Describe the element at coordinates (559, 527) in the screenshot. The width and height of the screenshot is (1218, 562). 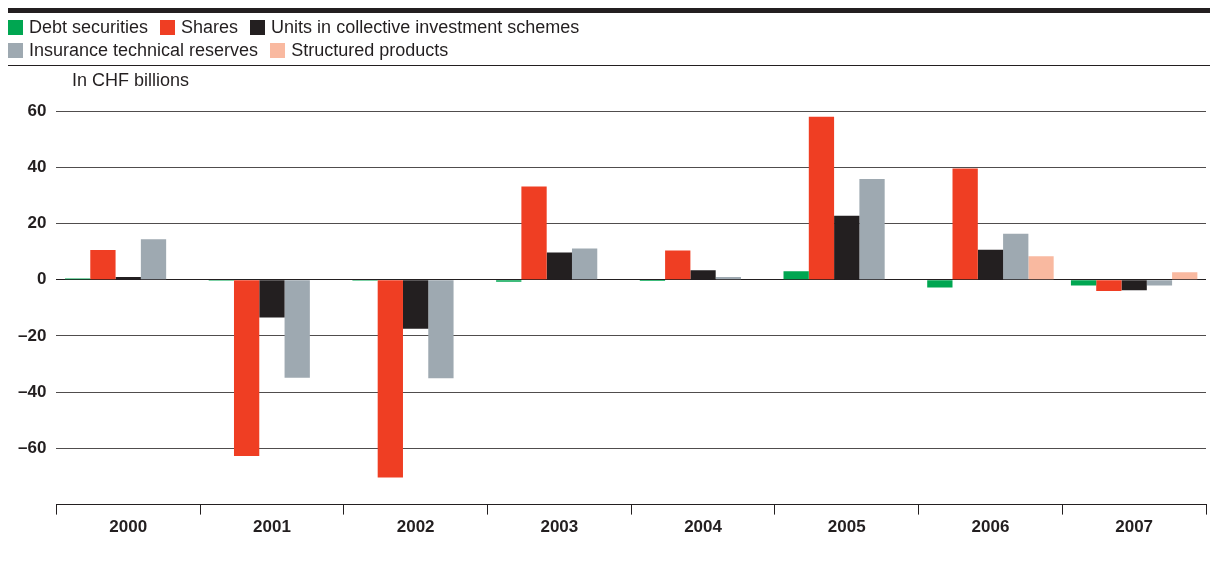
I see `x-tick-label: 2003` at that location.